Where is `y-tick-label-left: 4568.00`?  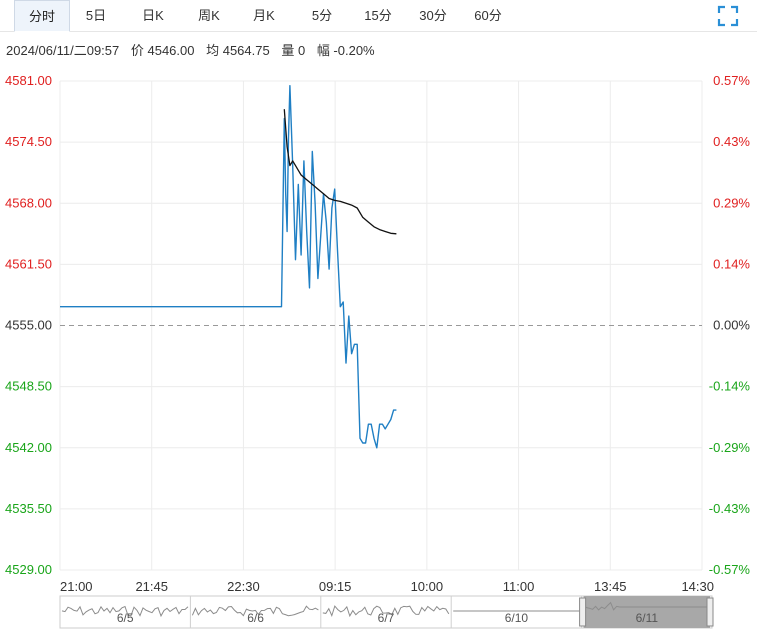
y-tick-label-left: 4568.00 is located at coordinates (28, 202).